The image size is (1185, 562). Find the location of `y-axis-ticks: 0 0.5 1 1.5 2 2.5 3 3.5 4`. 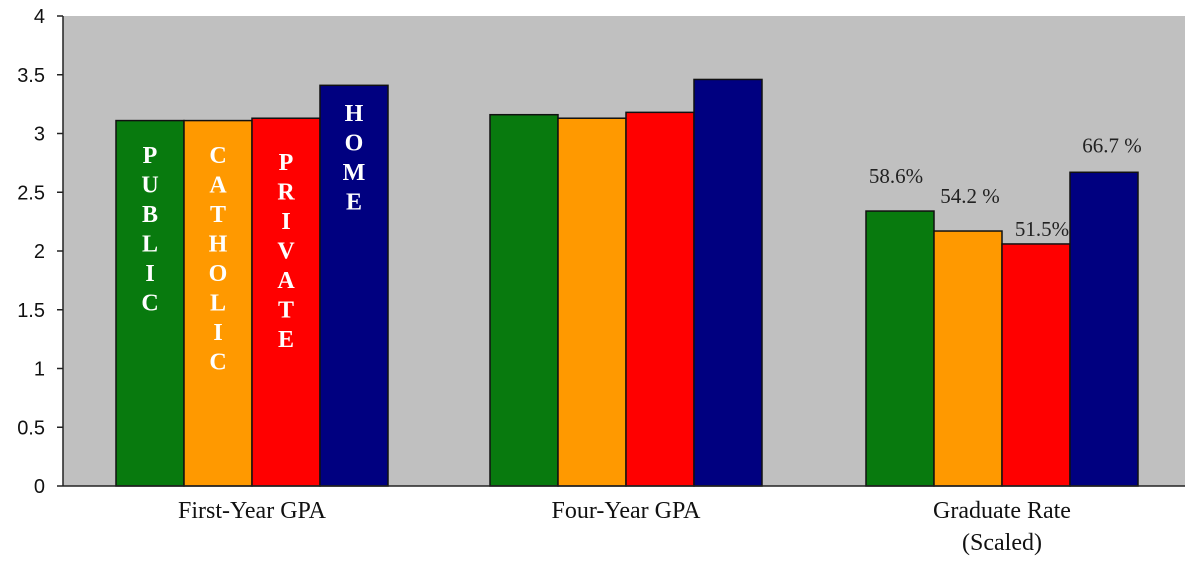

y-axis-ticks: 0 0.5 1 1.5 2 2.5 3 3.5 4 is located at coordinates (40, 252).